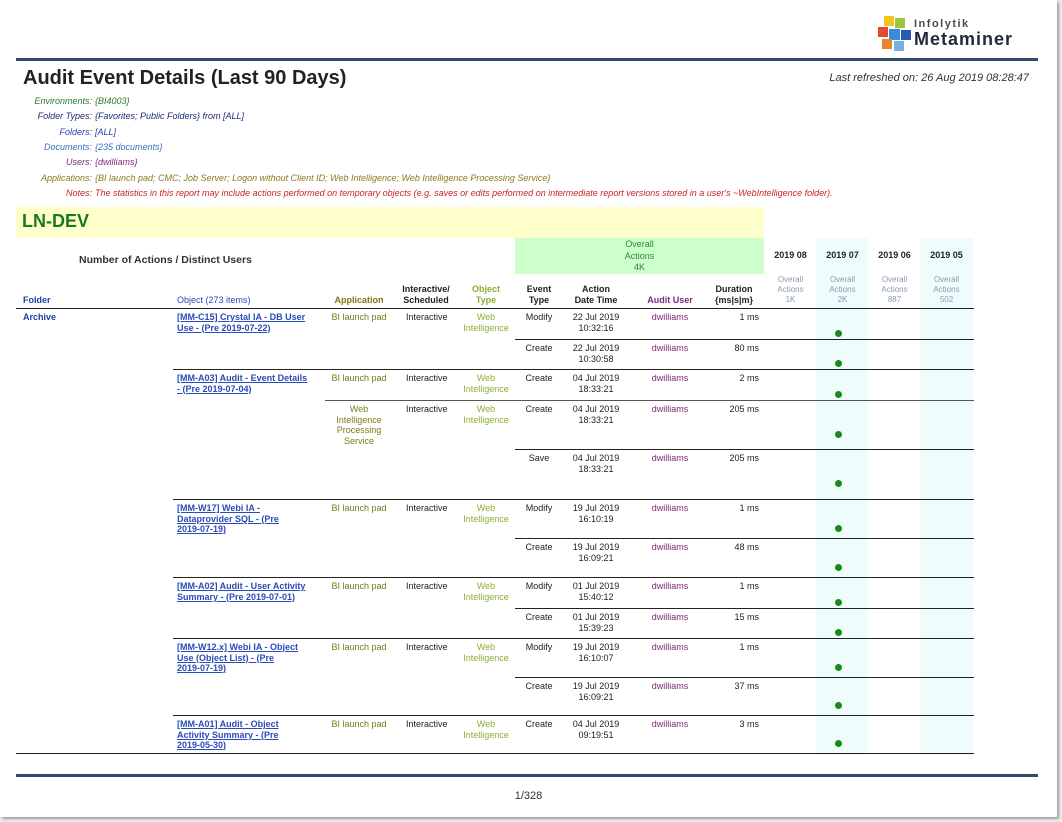 This screenshot has height=822, width=1062. What do you see at coordinates (218, 508) in the screenshot?
I see `object-link-line1: [MM-W17] Webi IA -` at bounding box center [218, 508].